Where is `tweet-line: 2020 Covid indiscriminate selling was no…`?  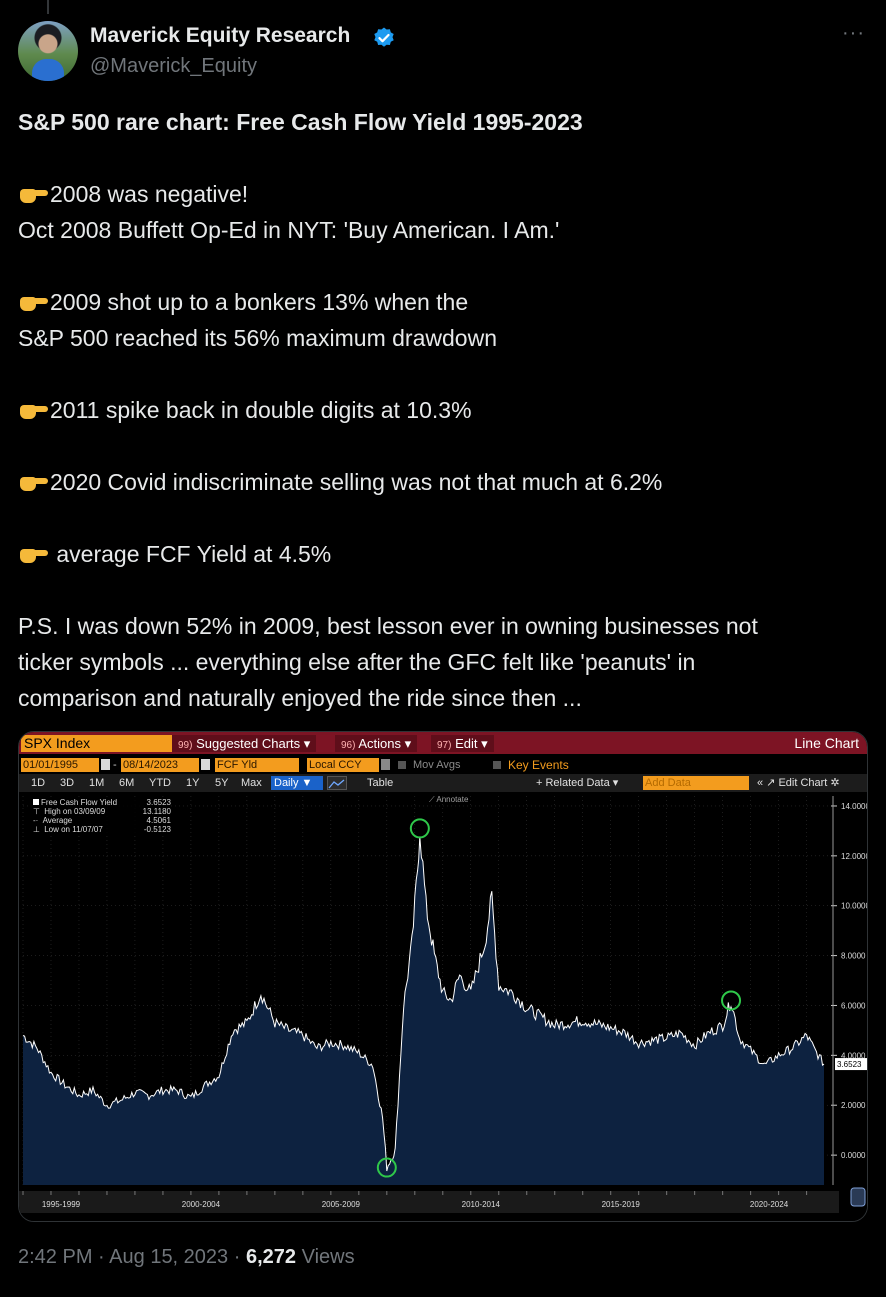 tweet-line: 2020 Covid indiscriminate selling was no… is located at coordinates (356, 482).